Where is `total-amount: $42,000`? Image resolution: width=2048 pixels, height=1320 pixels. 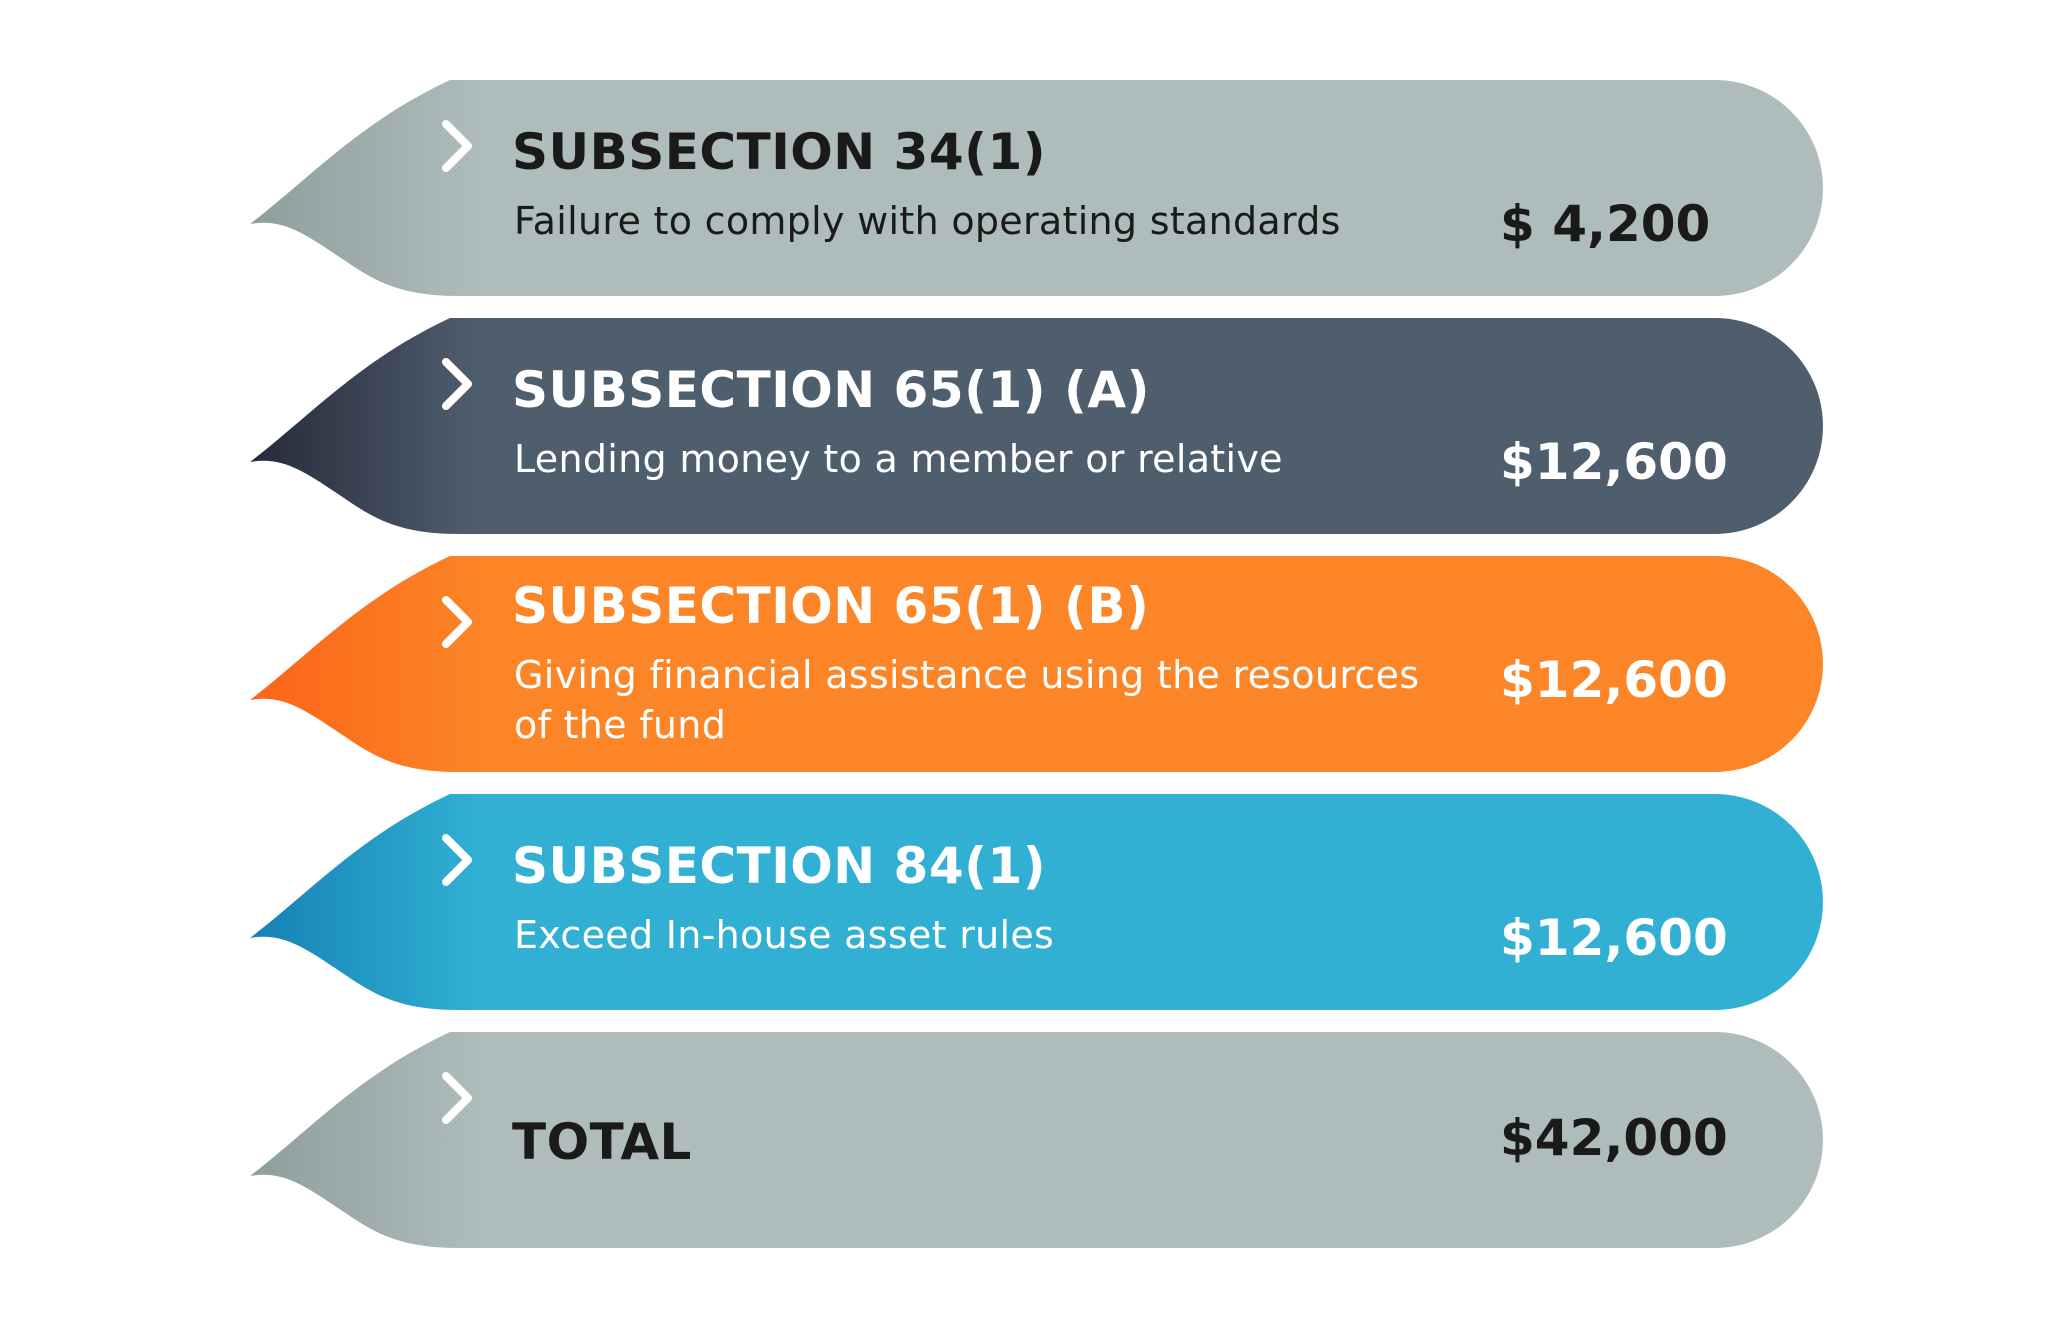
total-amount: $42,000 is located at coordinates (1614, 1138).